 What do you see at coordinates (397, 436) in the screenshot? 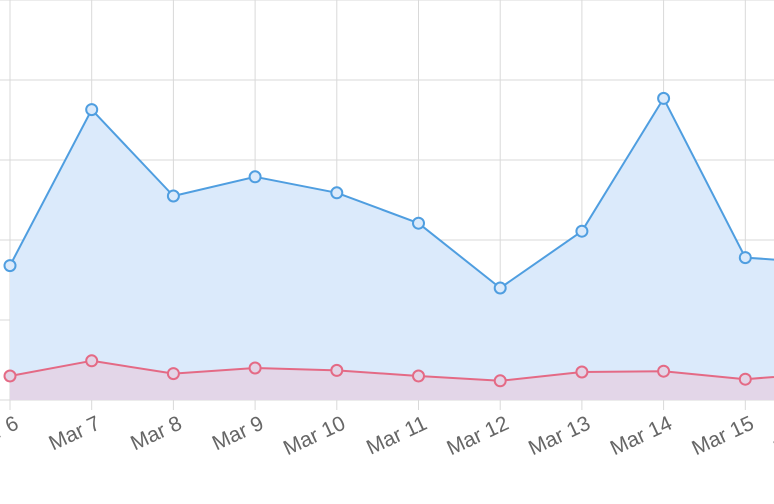
I see `x-tick-label: Mar 11` at bounding box center [397, 436].